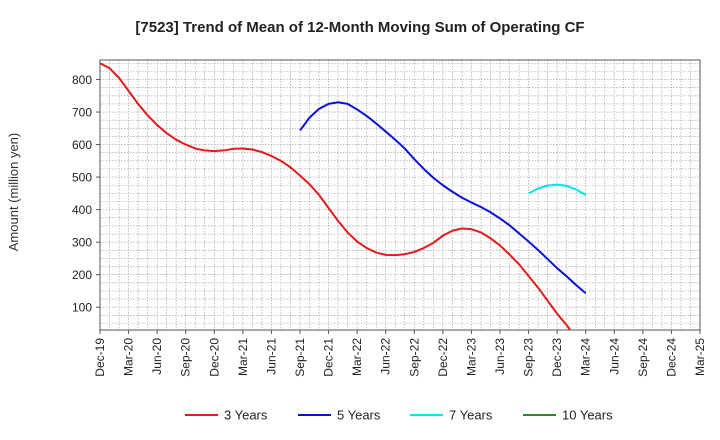  Describe the element at coordinates (671, 357) in the screenshot. I see `x-tick-label: Dec-24` at that location.